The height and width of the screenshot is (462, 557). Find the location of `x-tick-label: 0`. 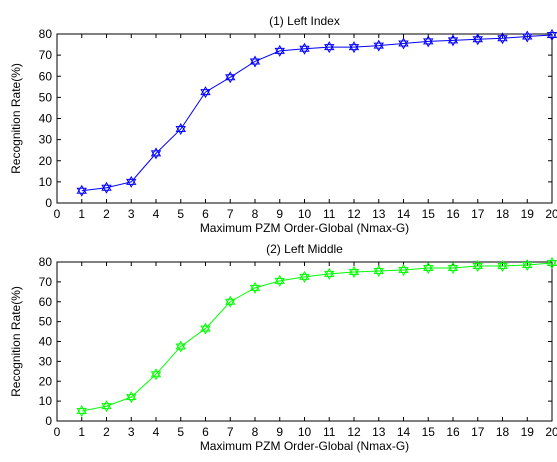

x-tick-label: 0 is located at coordinates (57, 214).